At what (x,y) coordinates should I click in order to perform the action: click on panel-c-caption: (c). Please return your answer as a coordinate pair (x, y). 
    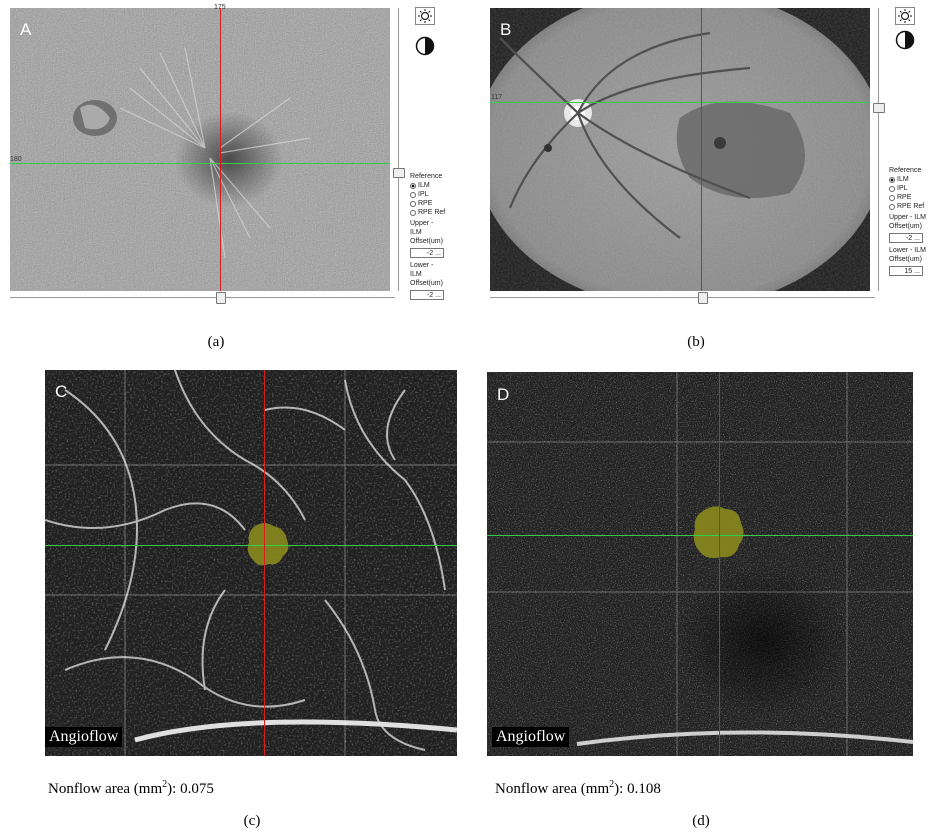
    Looking at the image, I should click on (252, 821).